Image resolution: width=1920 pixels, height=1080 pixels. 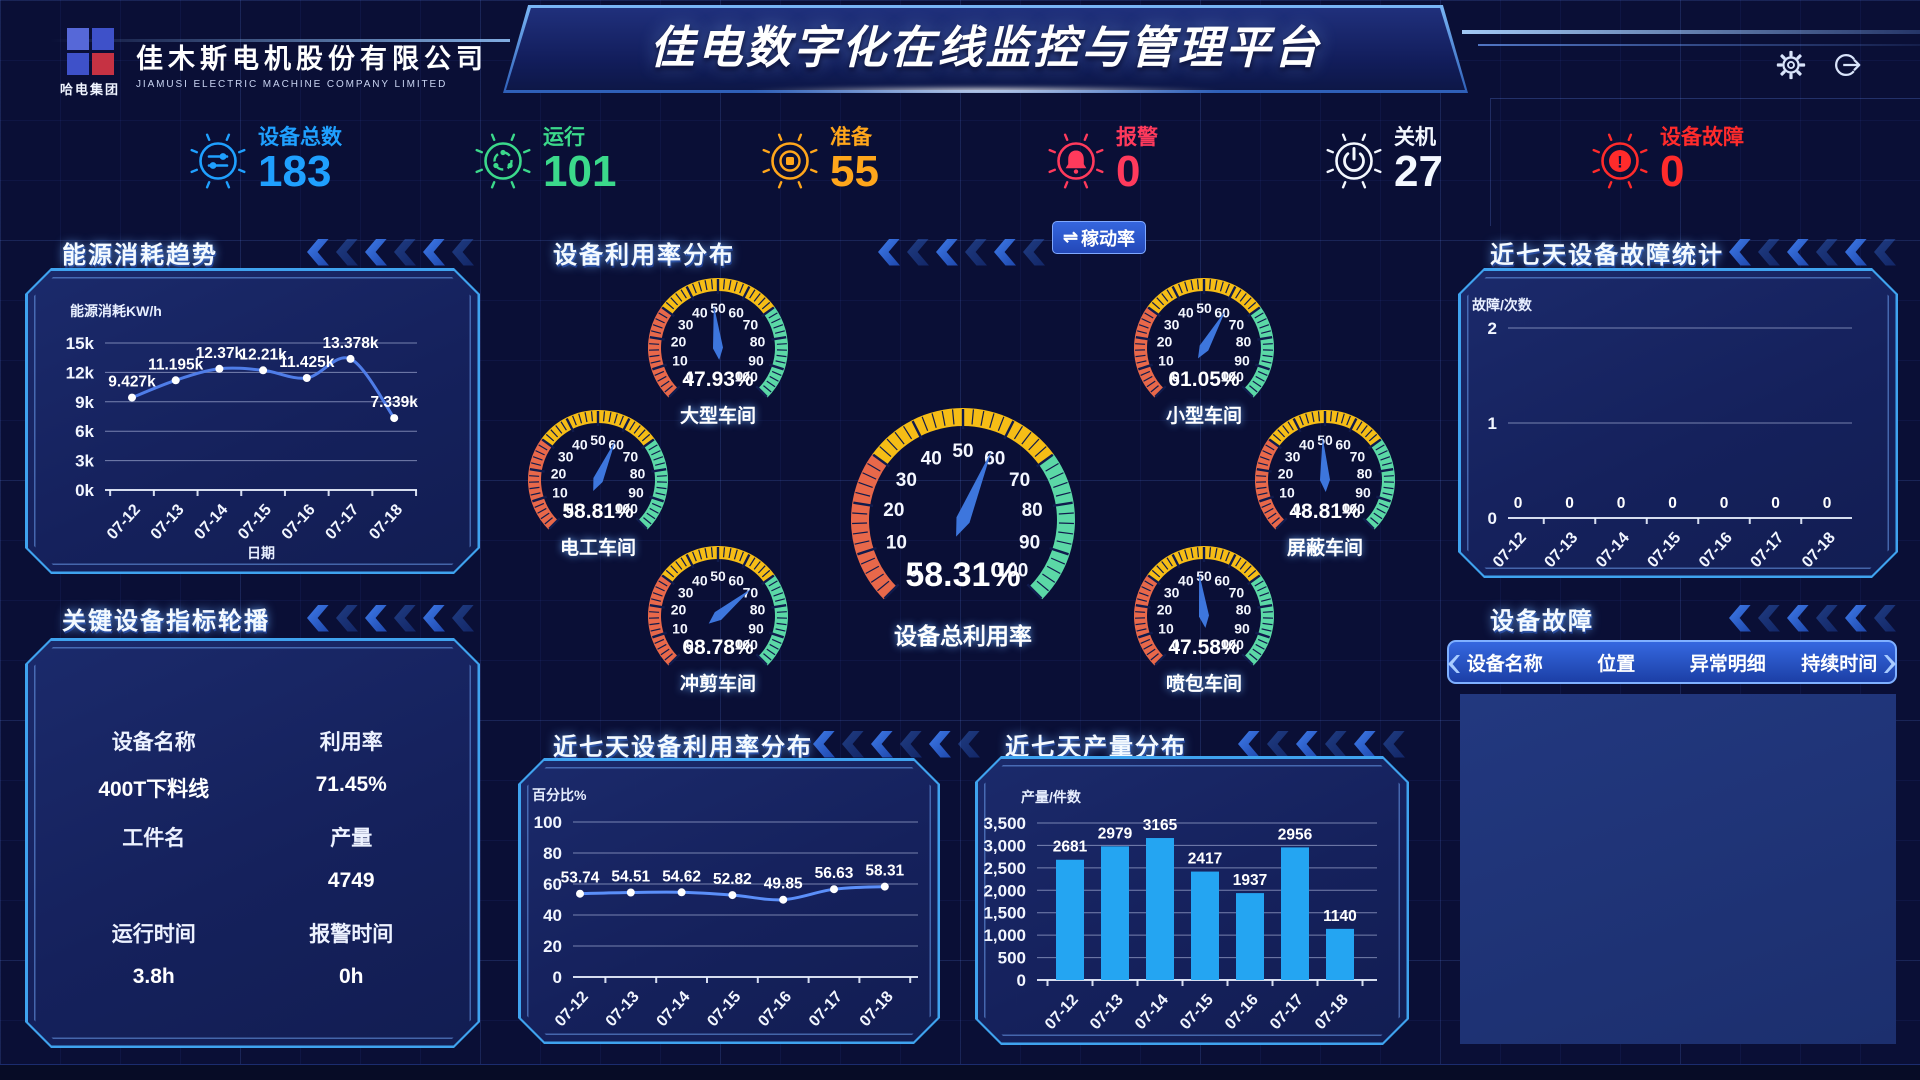 What do you see at coordinates (1668, 160) in the screenshot?
I see `stat-fault: ! 设备故障 0` at bounding box center [1668, 160].